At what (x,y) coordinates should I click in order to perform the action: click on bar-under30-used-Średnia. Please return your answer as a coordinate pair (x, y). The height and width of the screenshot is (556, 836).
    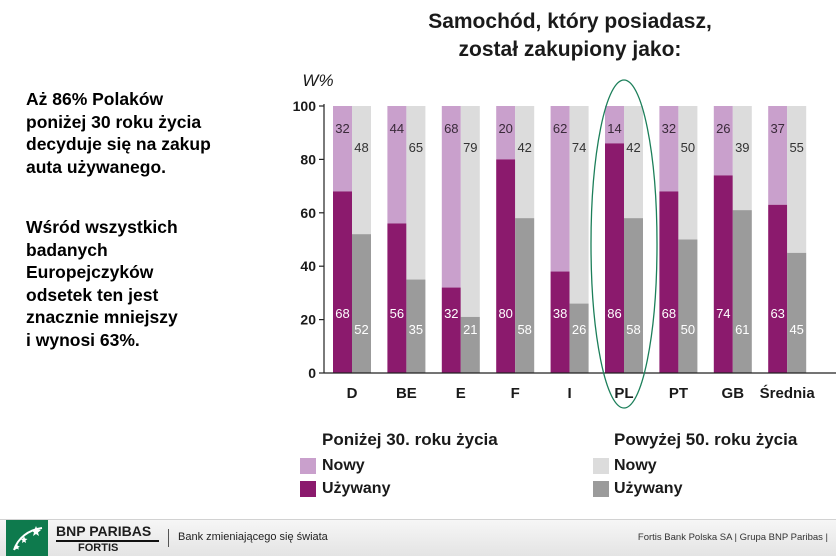
    Looking at the image, I should click on (778, 288).